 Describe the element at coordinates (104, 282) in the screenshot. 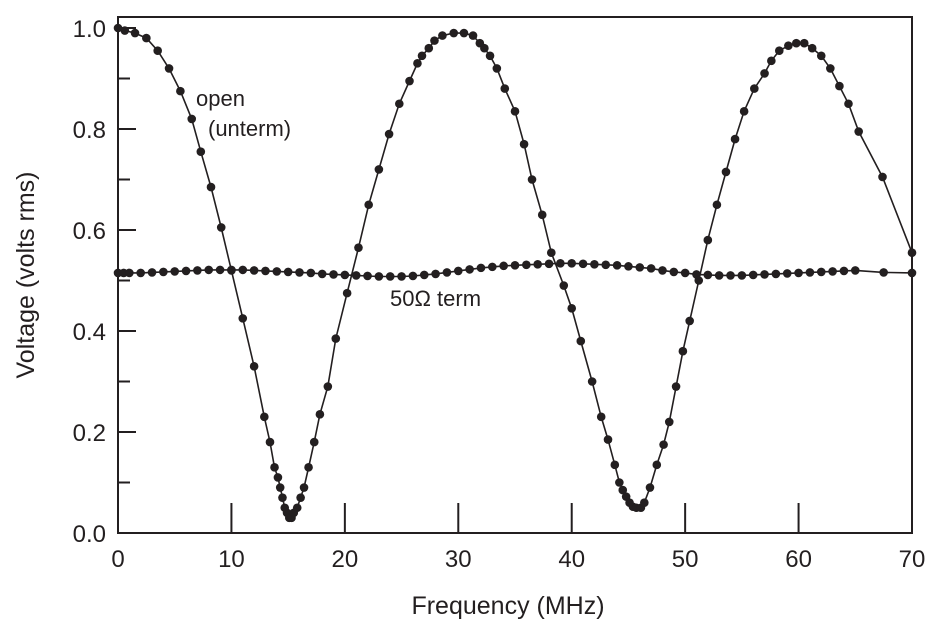

I see `y-axis: 0.0 0.2 0.4 0.6 0.8 1.0` at that location.